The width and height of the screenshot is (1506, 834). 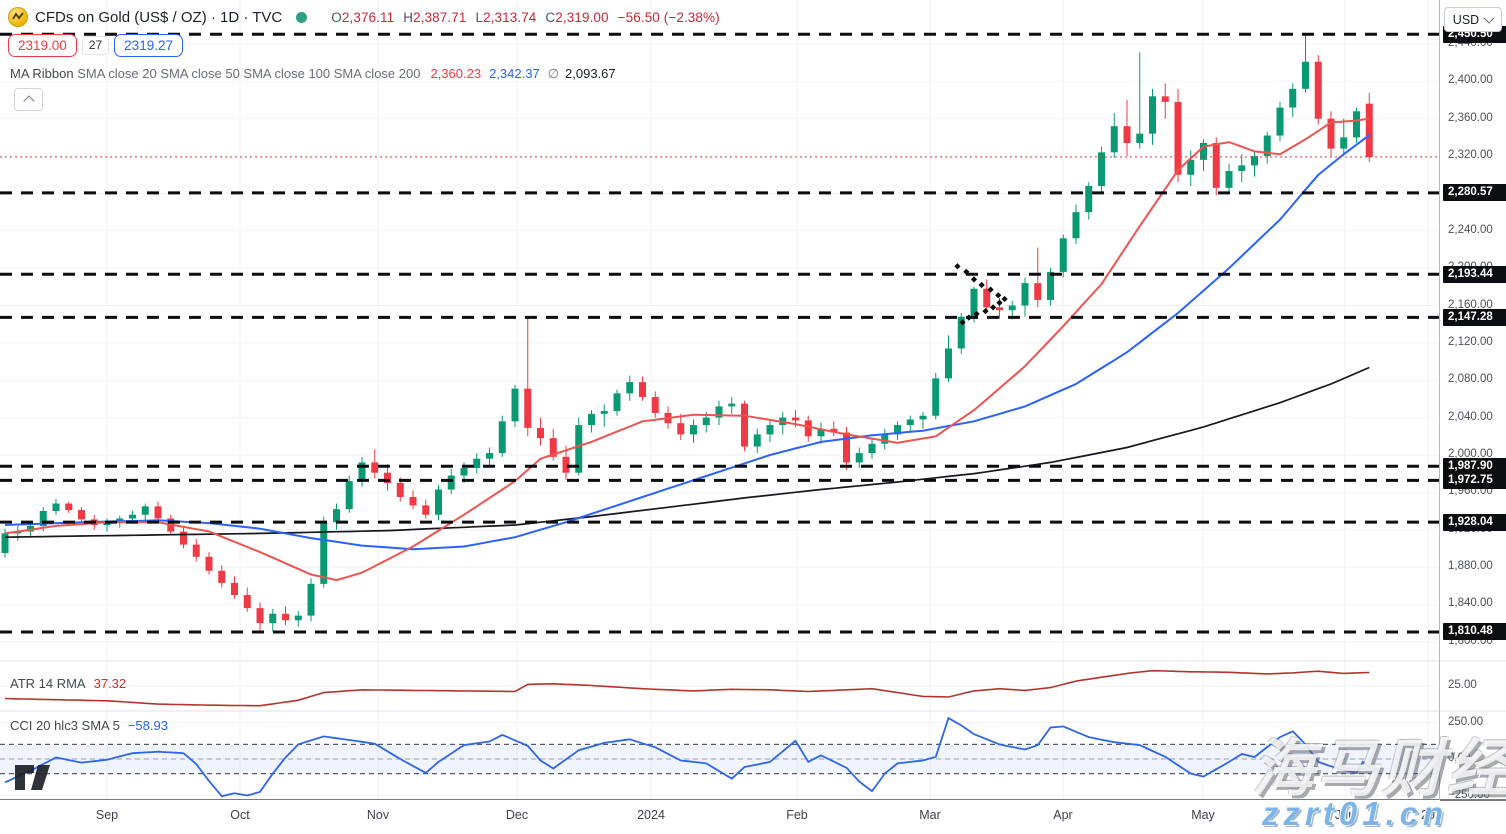 I want to click on price-level-label: 1,987.90, so click(x=1474, y=466).